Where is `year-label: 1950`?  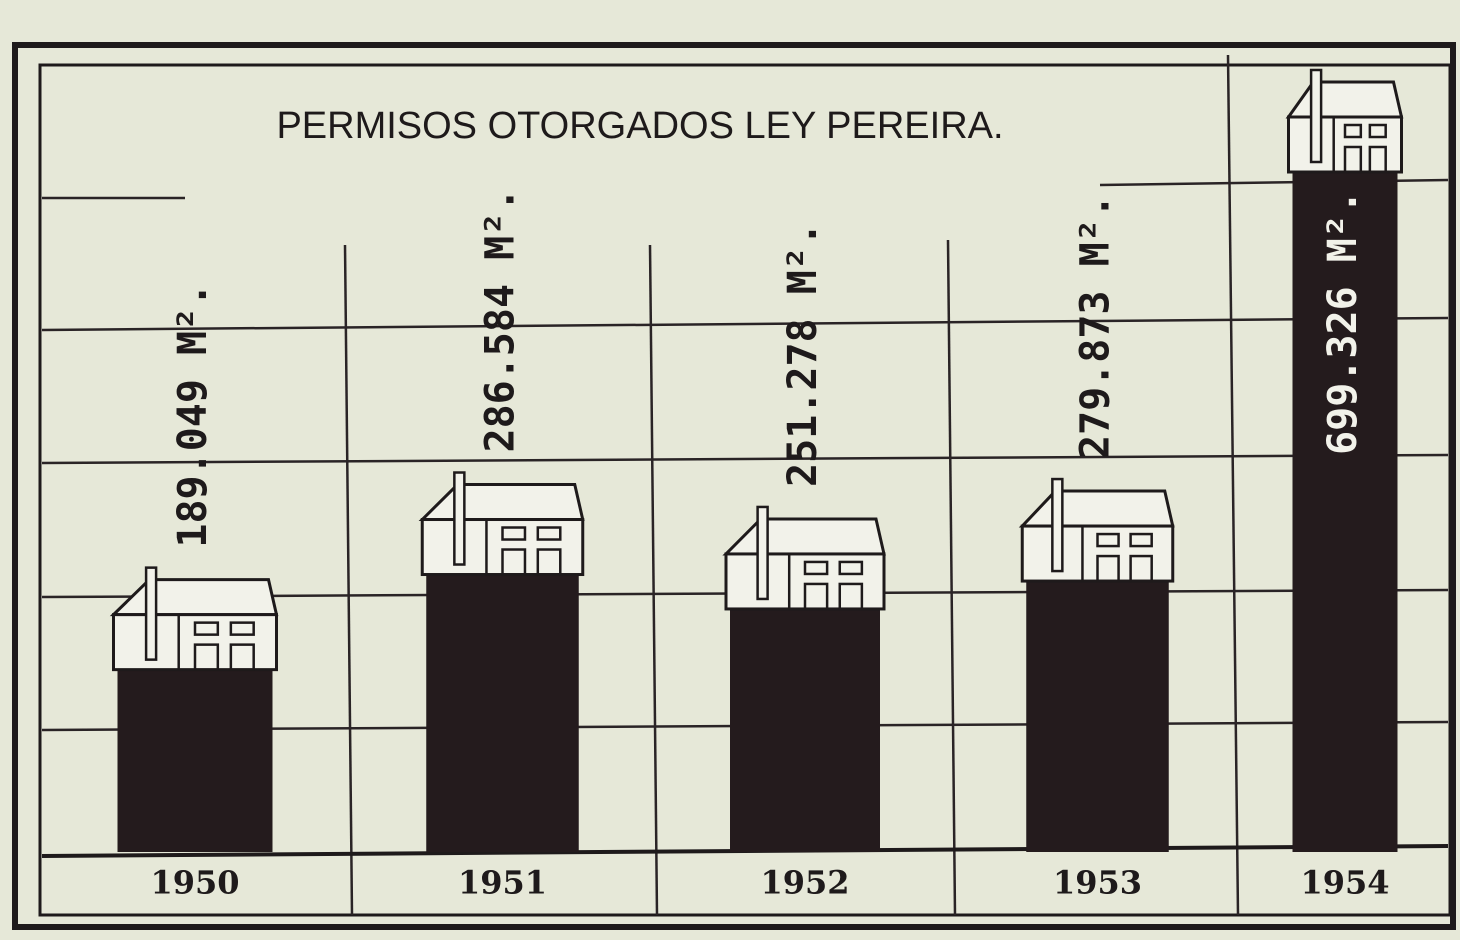
year-label: 1950 is located at coordinates (194, 883).